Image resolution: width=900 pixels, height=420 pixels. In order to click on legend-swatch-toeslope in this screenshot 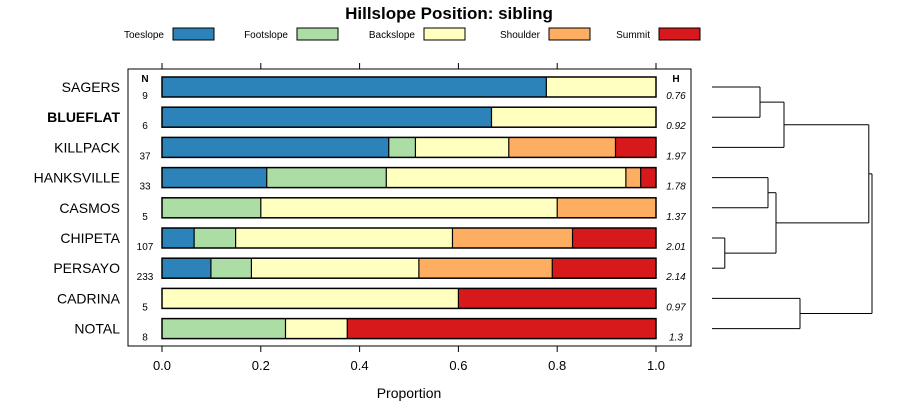, I will do `click(193, 34)`.